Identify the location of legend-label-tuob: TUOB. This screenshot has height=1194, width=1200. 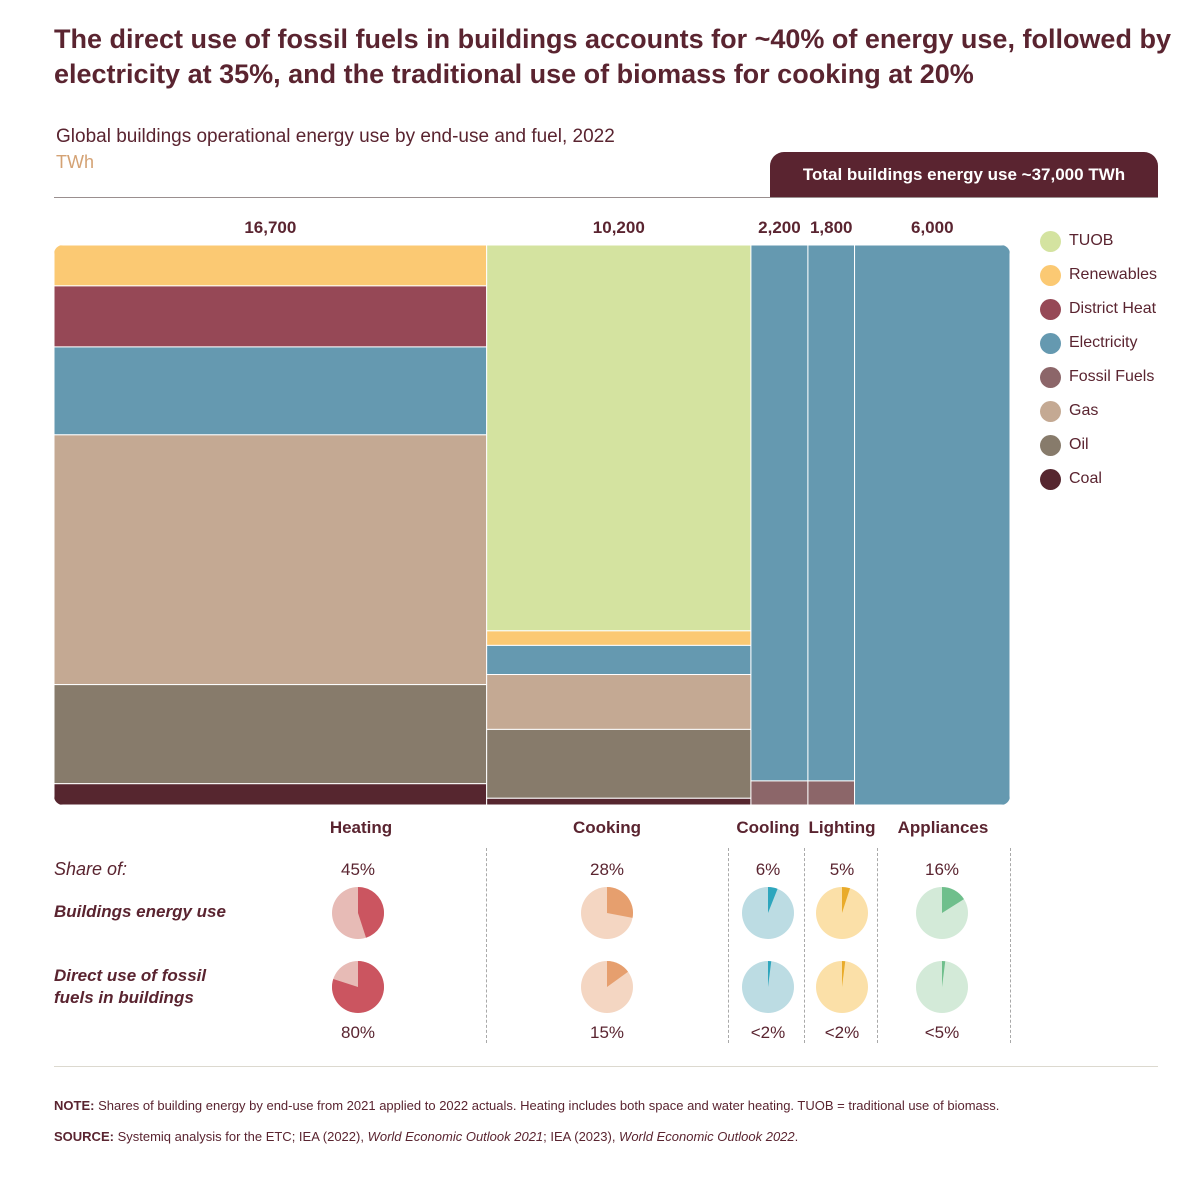
(1091, 240).